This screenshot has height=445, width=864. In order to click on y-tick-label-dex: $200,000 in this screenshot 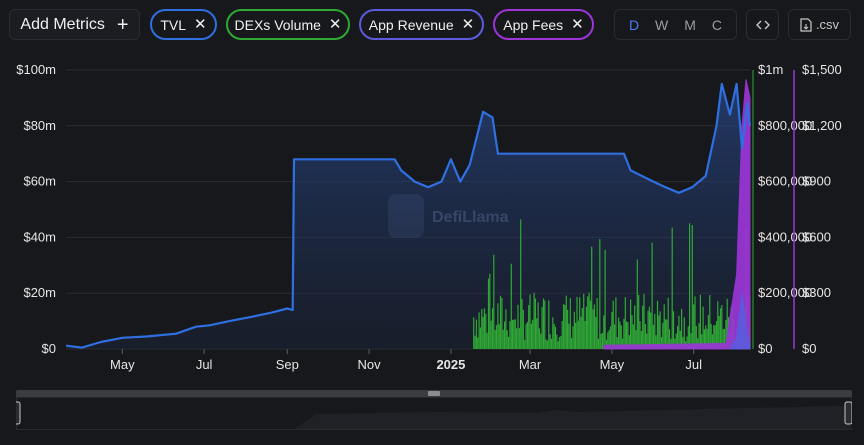, I will do `click(785, 292)`.